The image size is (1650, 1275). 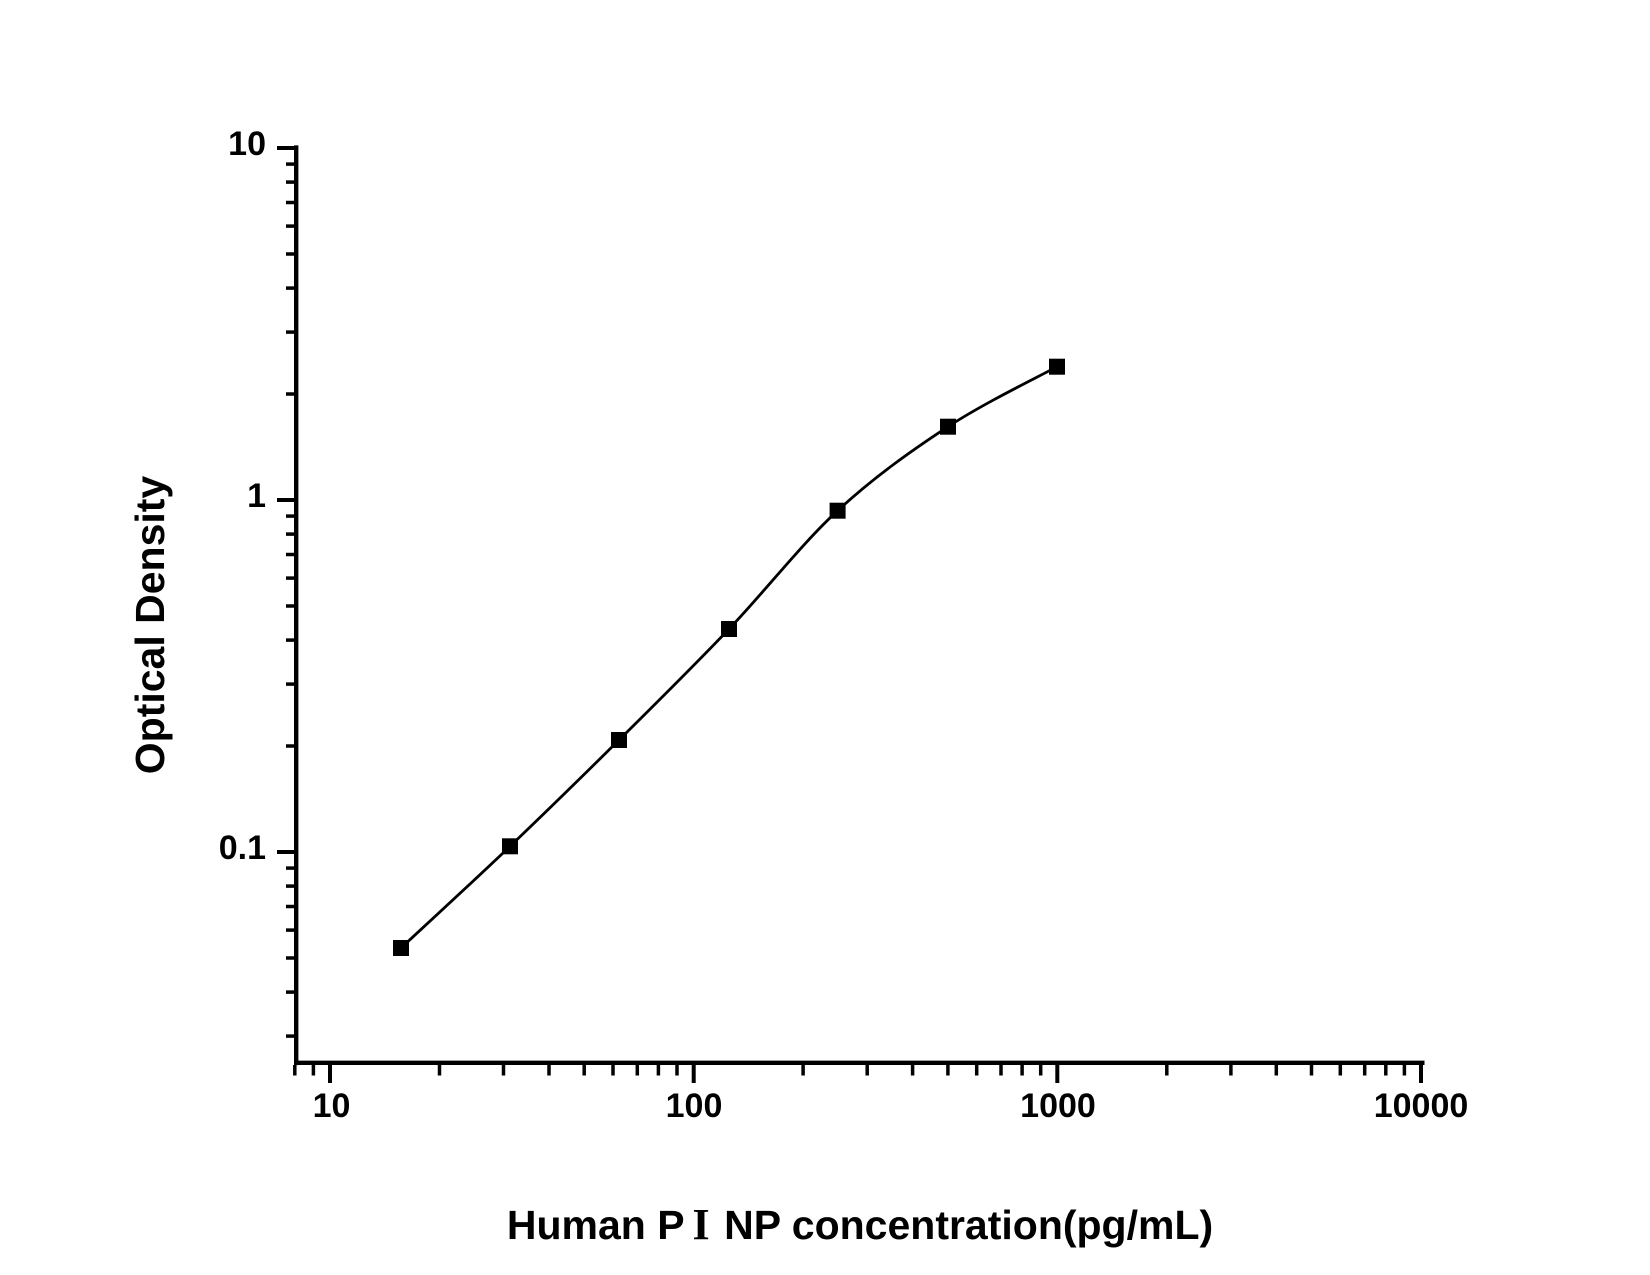 What do you see at coordinates (242, 848) in the screenshot?
I see `svg-text: 0.1` at bounding box center [242, 848].